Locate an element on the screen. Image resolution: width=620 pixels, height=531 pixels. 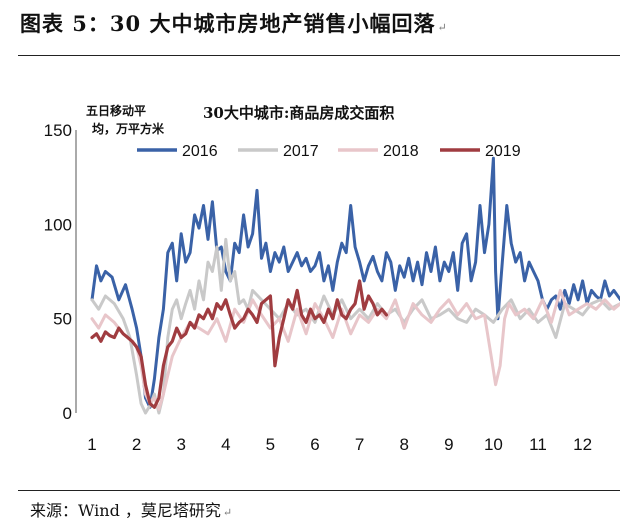
x-tick-label: 8 is located at coordinates (403, 444).